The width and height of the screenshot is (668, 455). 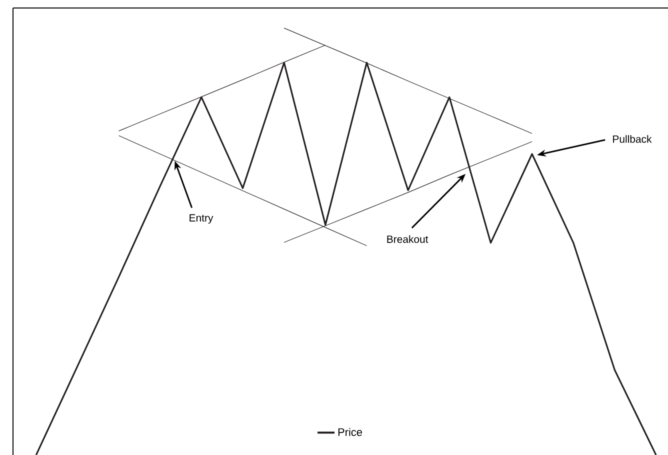 What do you see at coordinates (202, 219) in the screenshot?
I see `annotation: Entry` at bounding box center [202, 219].